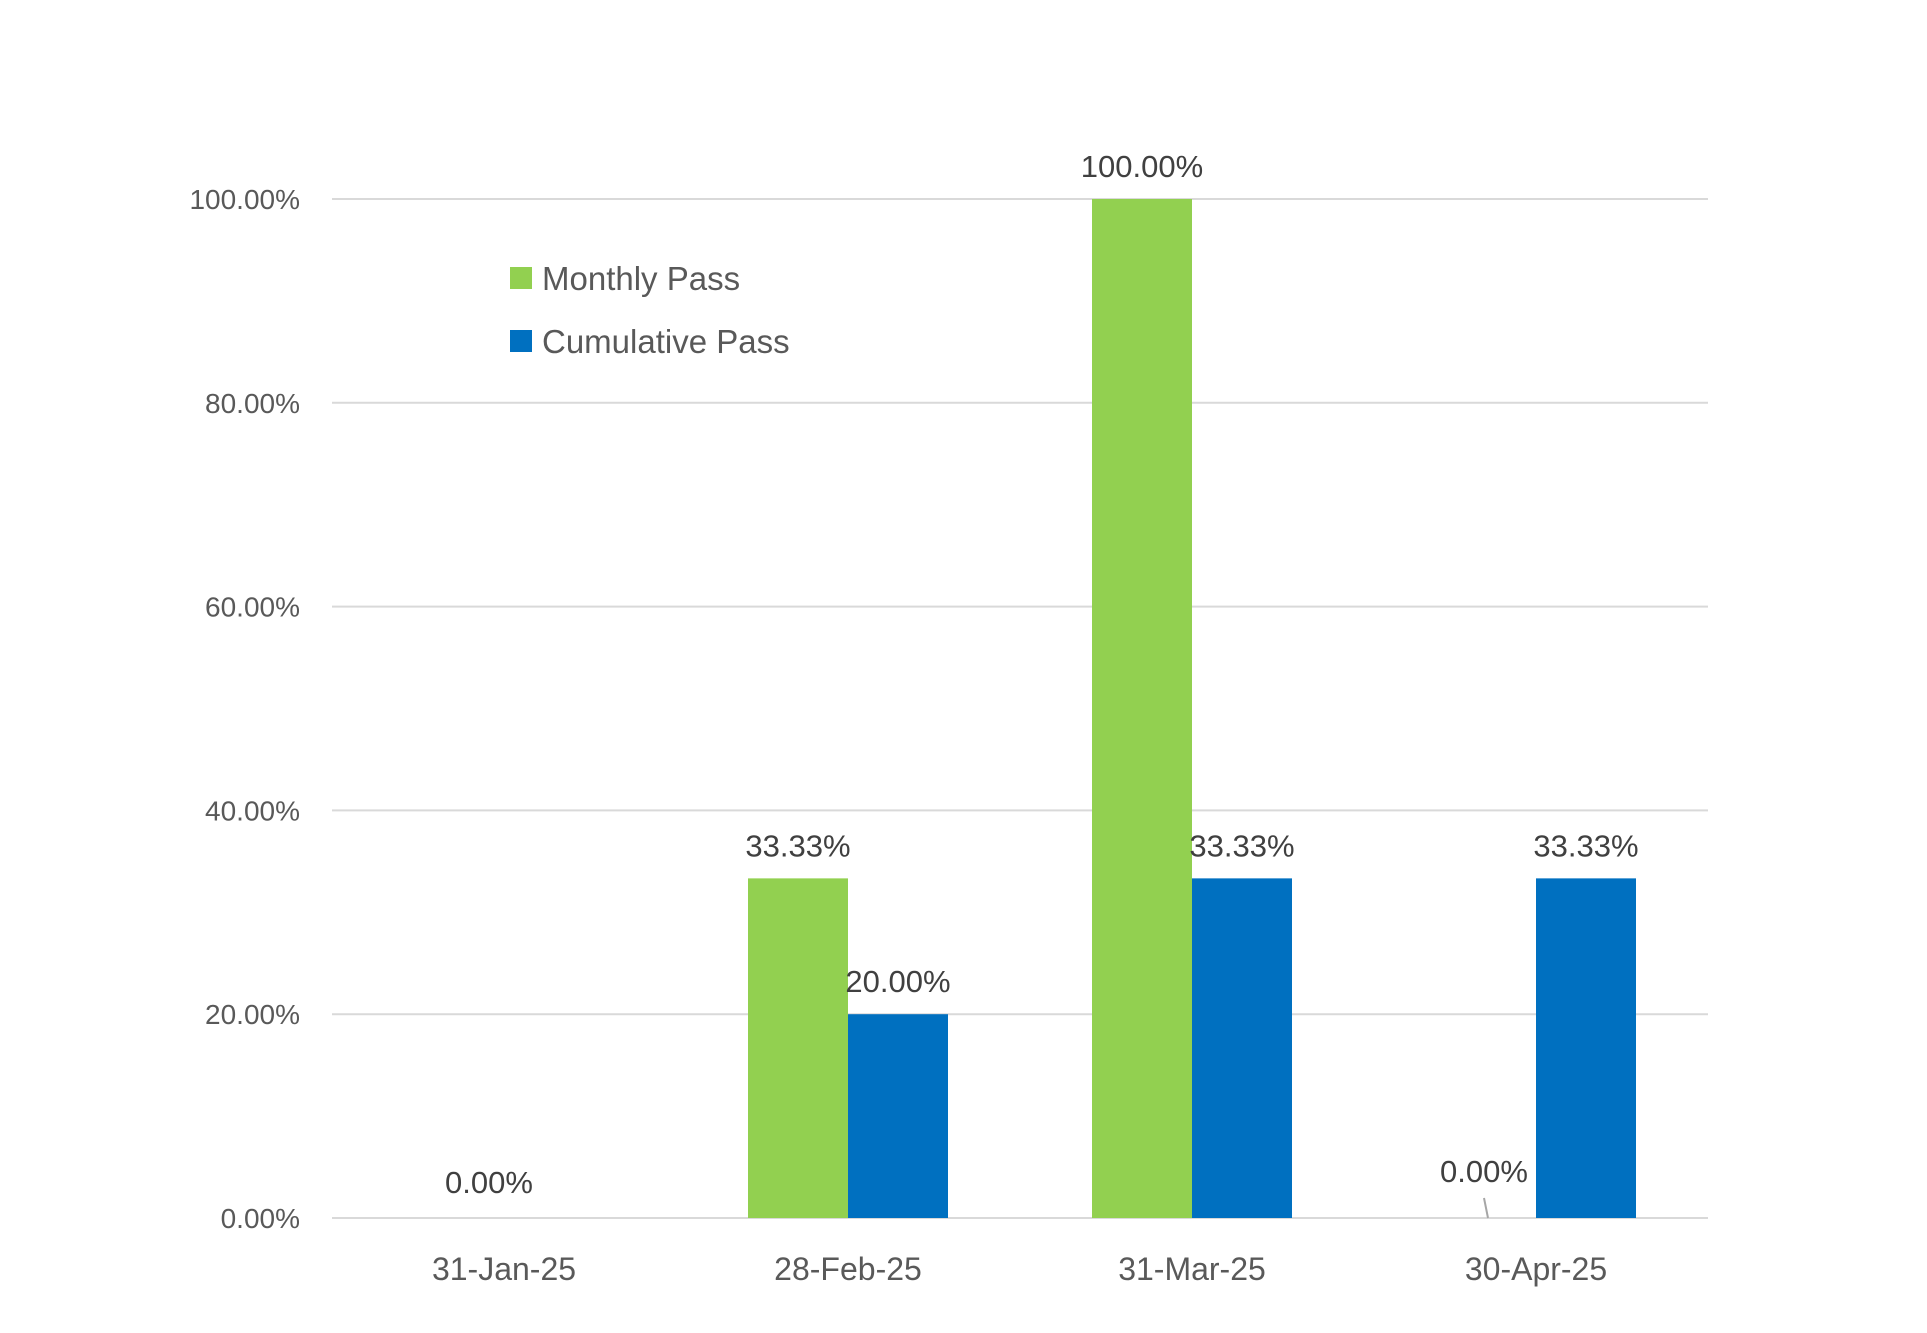 The height and width of the screenshot is (1333, 1927). What do you see at coordinates (1142, 166) in the screenshot?
I see `data-label: 100.00%` at bounding box center [1142, 166].